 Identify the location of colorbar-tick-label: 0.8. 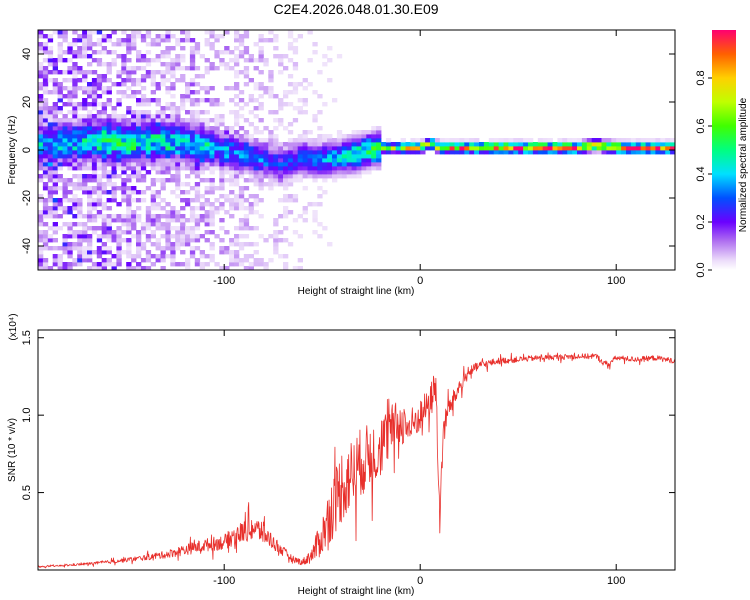
(701, 77).